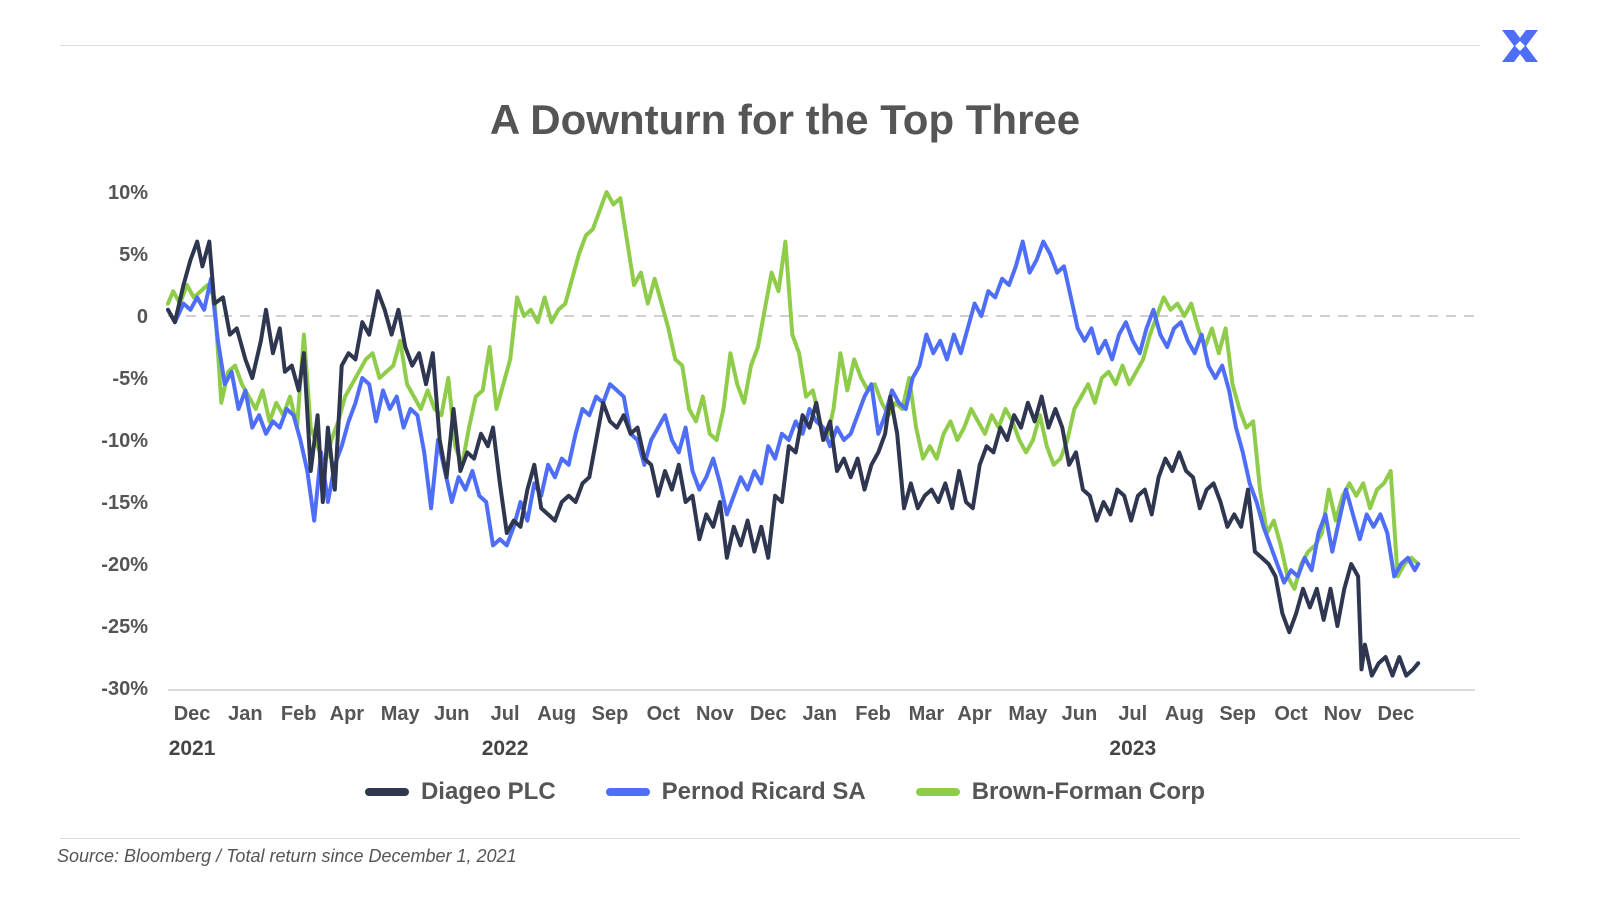 This screenshot has width=1600, height=900. I want to click on legend-label: Brown-Forman Corp, so click(1088, 791).